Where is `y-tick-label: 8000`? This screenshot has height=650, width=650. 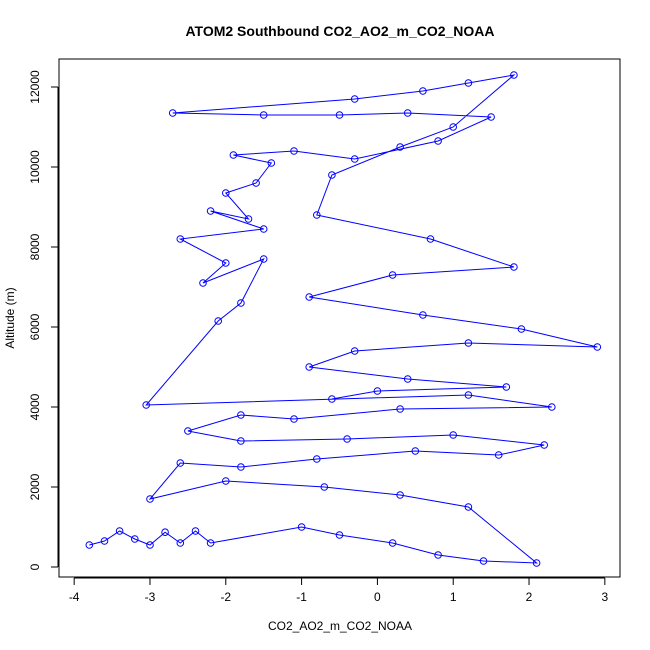
y-tick-label: 8000 is located at coordinates (35, 246).